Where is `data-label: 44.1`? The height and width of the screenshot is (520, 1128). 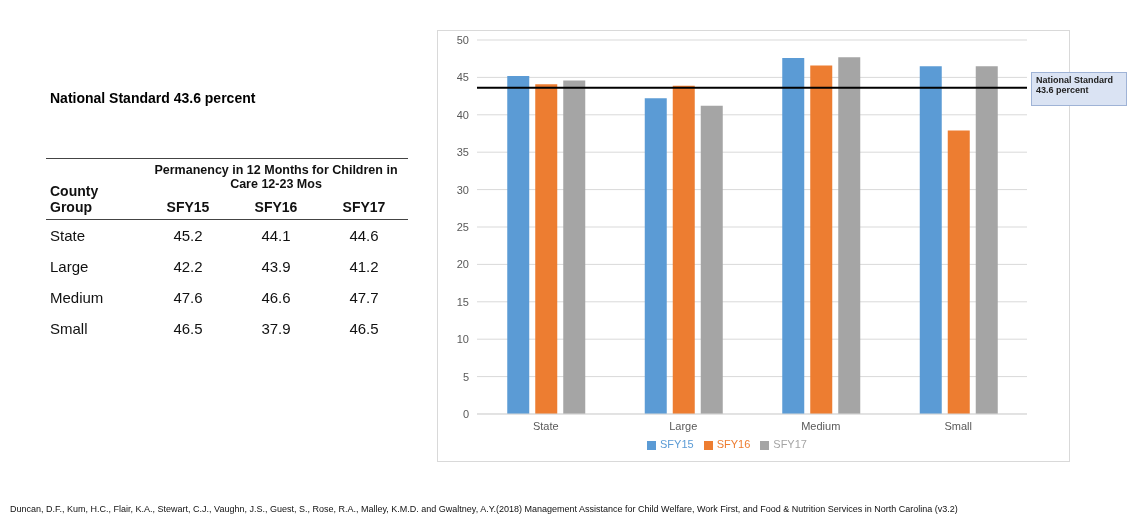 data-label: 44.1 is located at coordinates (276, 235).